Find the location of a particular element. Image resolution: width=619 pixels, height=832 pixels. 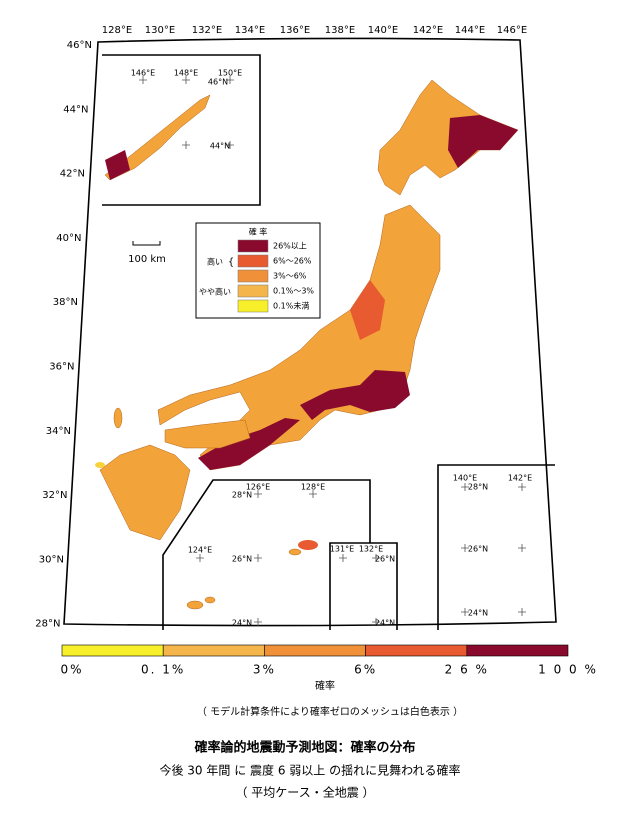

inset-label: 146°E is located at coordinates (143, 73).